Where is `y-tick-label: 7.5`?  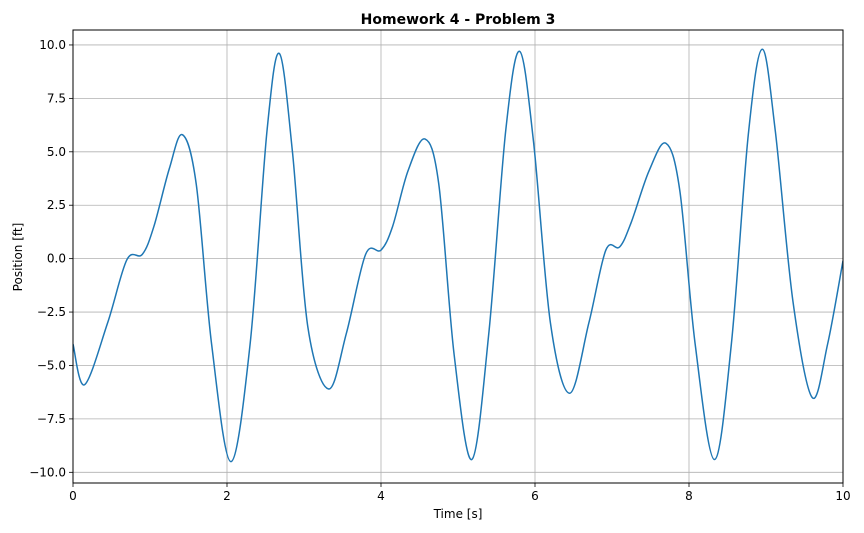
y-tick-label: 7.5 is located at coordinates (56, 98).